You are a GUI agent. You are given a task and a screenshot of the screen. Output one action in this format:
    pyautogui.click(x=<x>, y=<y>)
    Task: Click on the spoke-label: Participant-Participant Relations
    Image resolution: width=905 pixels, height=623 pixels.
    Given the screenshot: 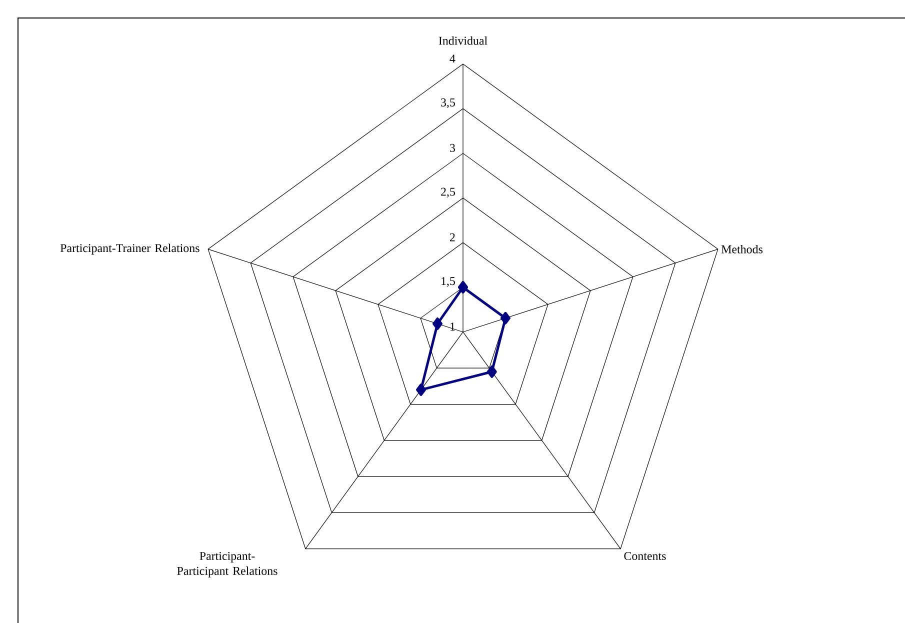 What is the action you would take?
    pyautogui.click(x=227, y=565)
    